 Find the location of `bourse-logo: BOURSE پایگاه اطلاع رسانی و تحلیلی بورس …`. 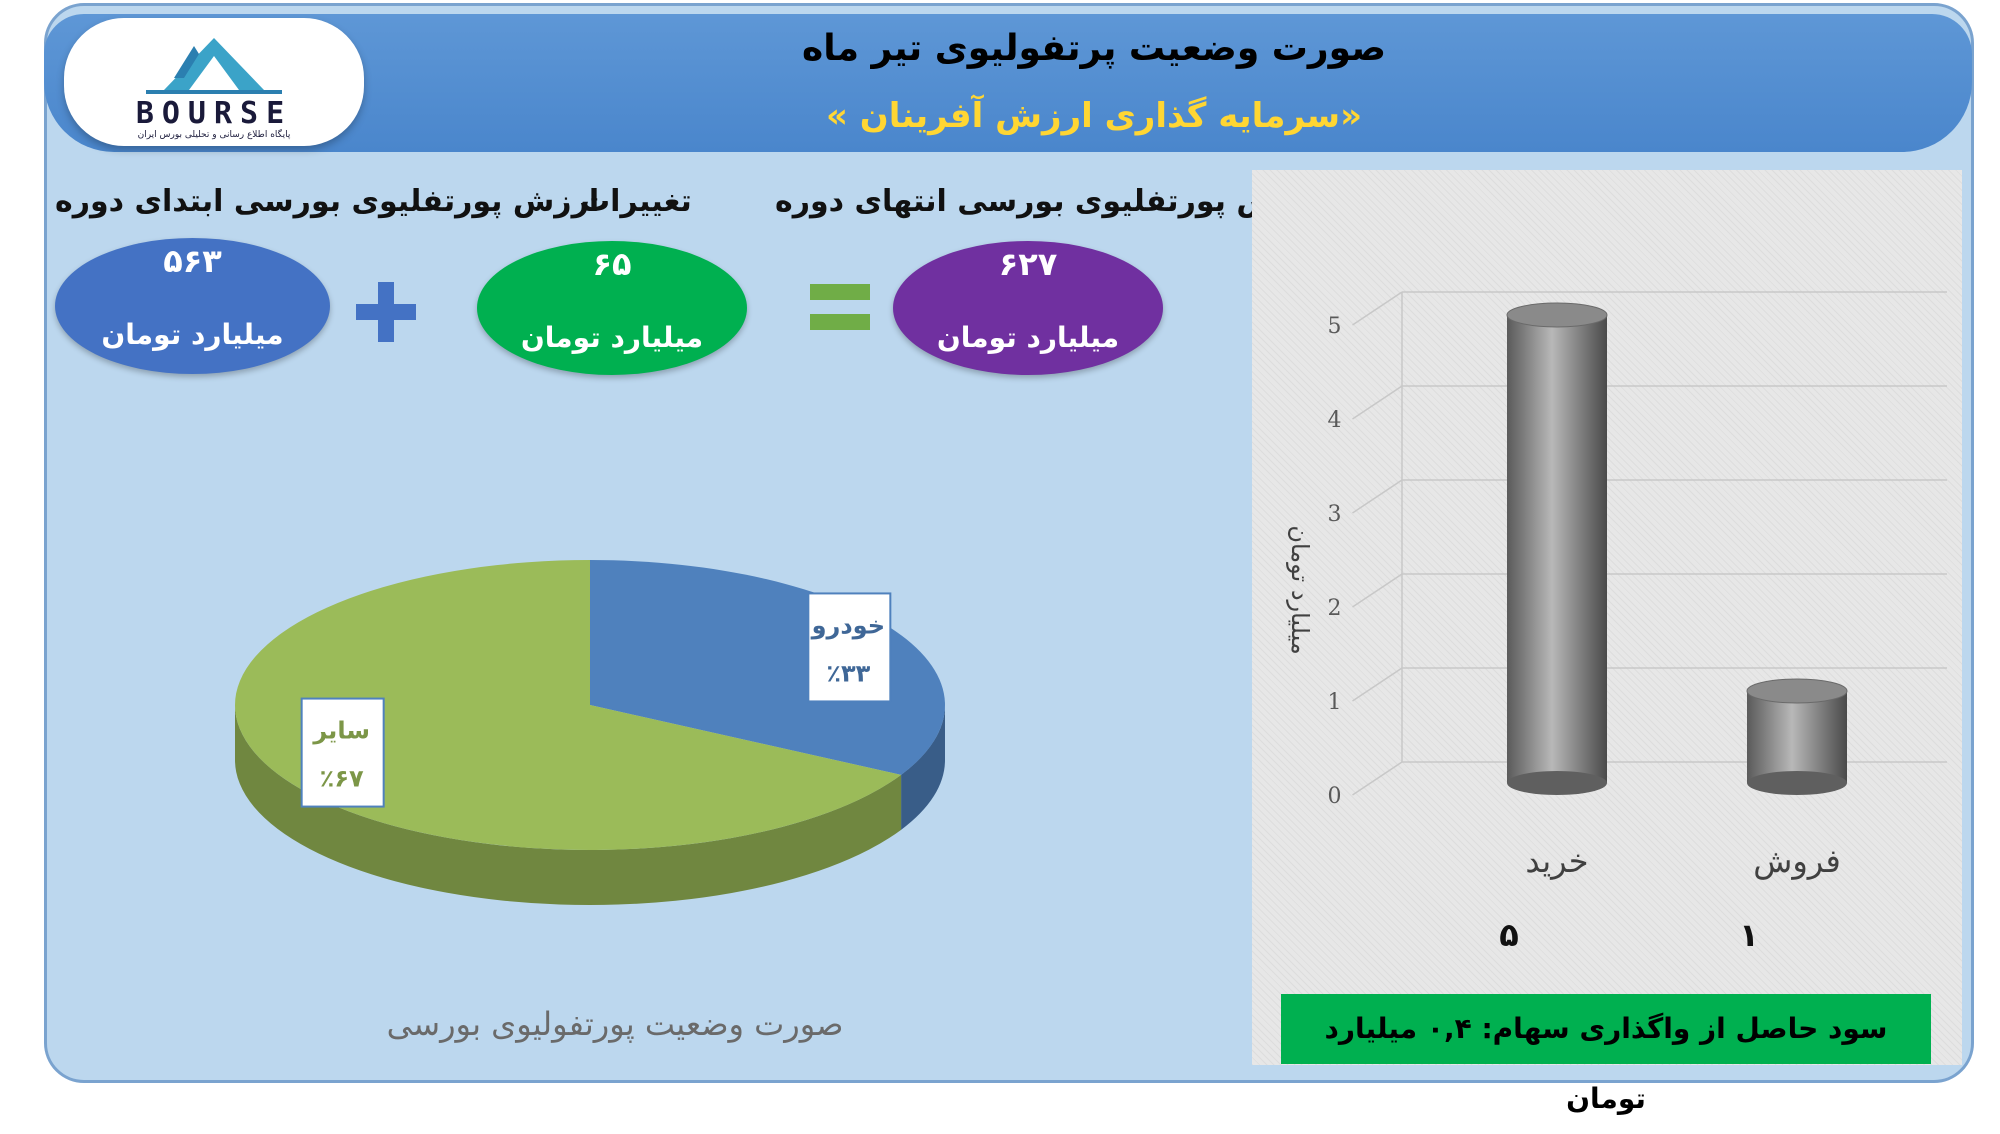

bourse-logo: BOURSE پایگاه اطلاع رسانی و تحلیلی بورس … is located at coordinates (214, 82).